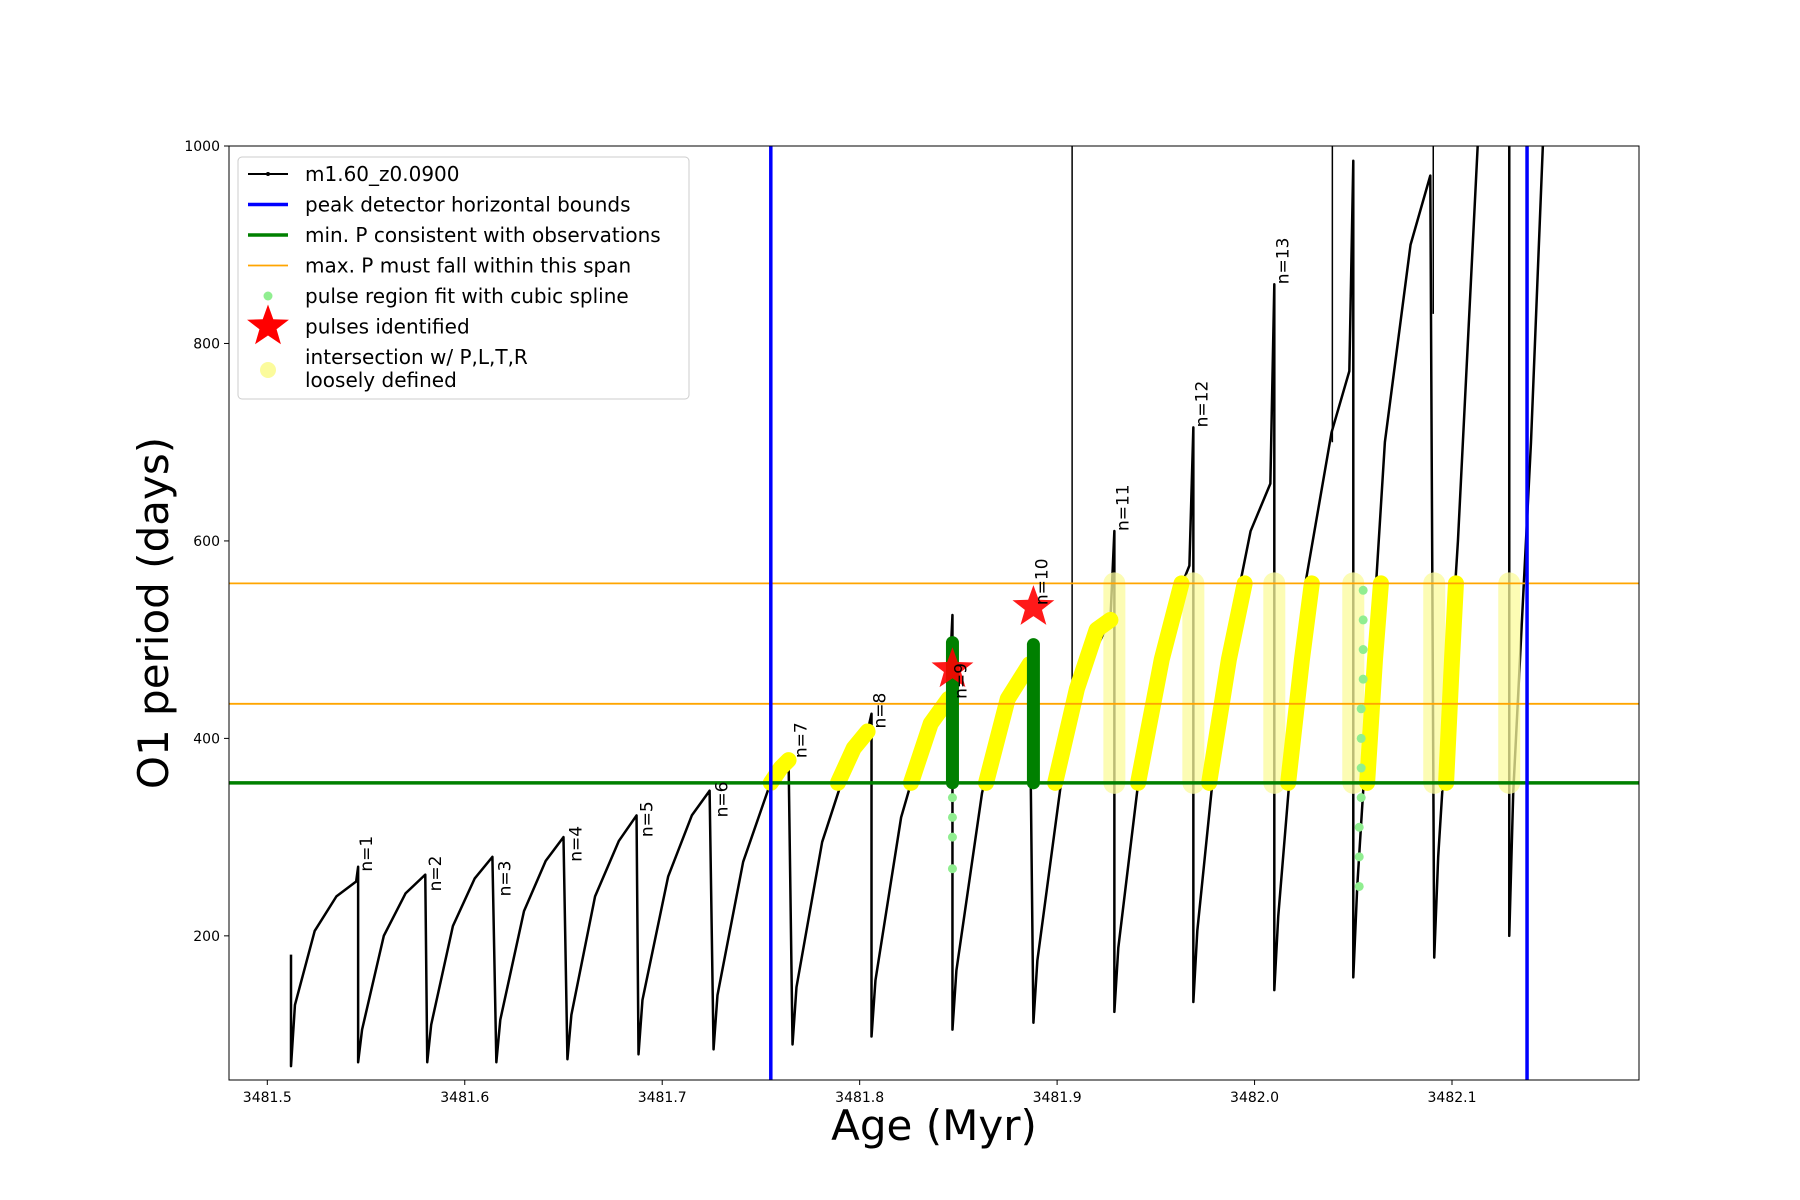 The height and width of the screenshot is (1200, 1800). What do you see at coordinates (881, 711) in the screenshot?
I see `pulse-label: n=8` at bounding box center [881, 711].